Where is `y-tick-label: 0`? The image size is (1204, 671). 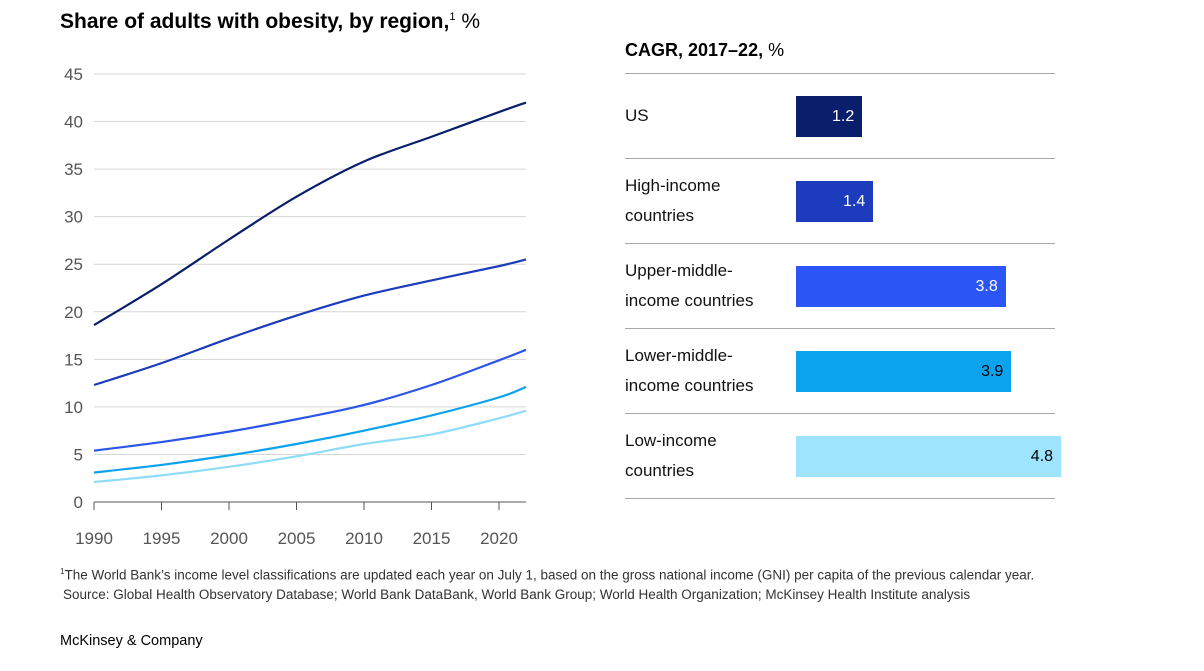 y-tick-label: 0 is located at coordinates (78, 502).